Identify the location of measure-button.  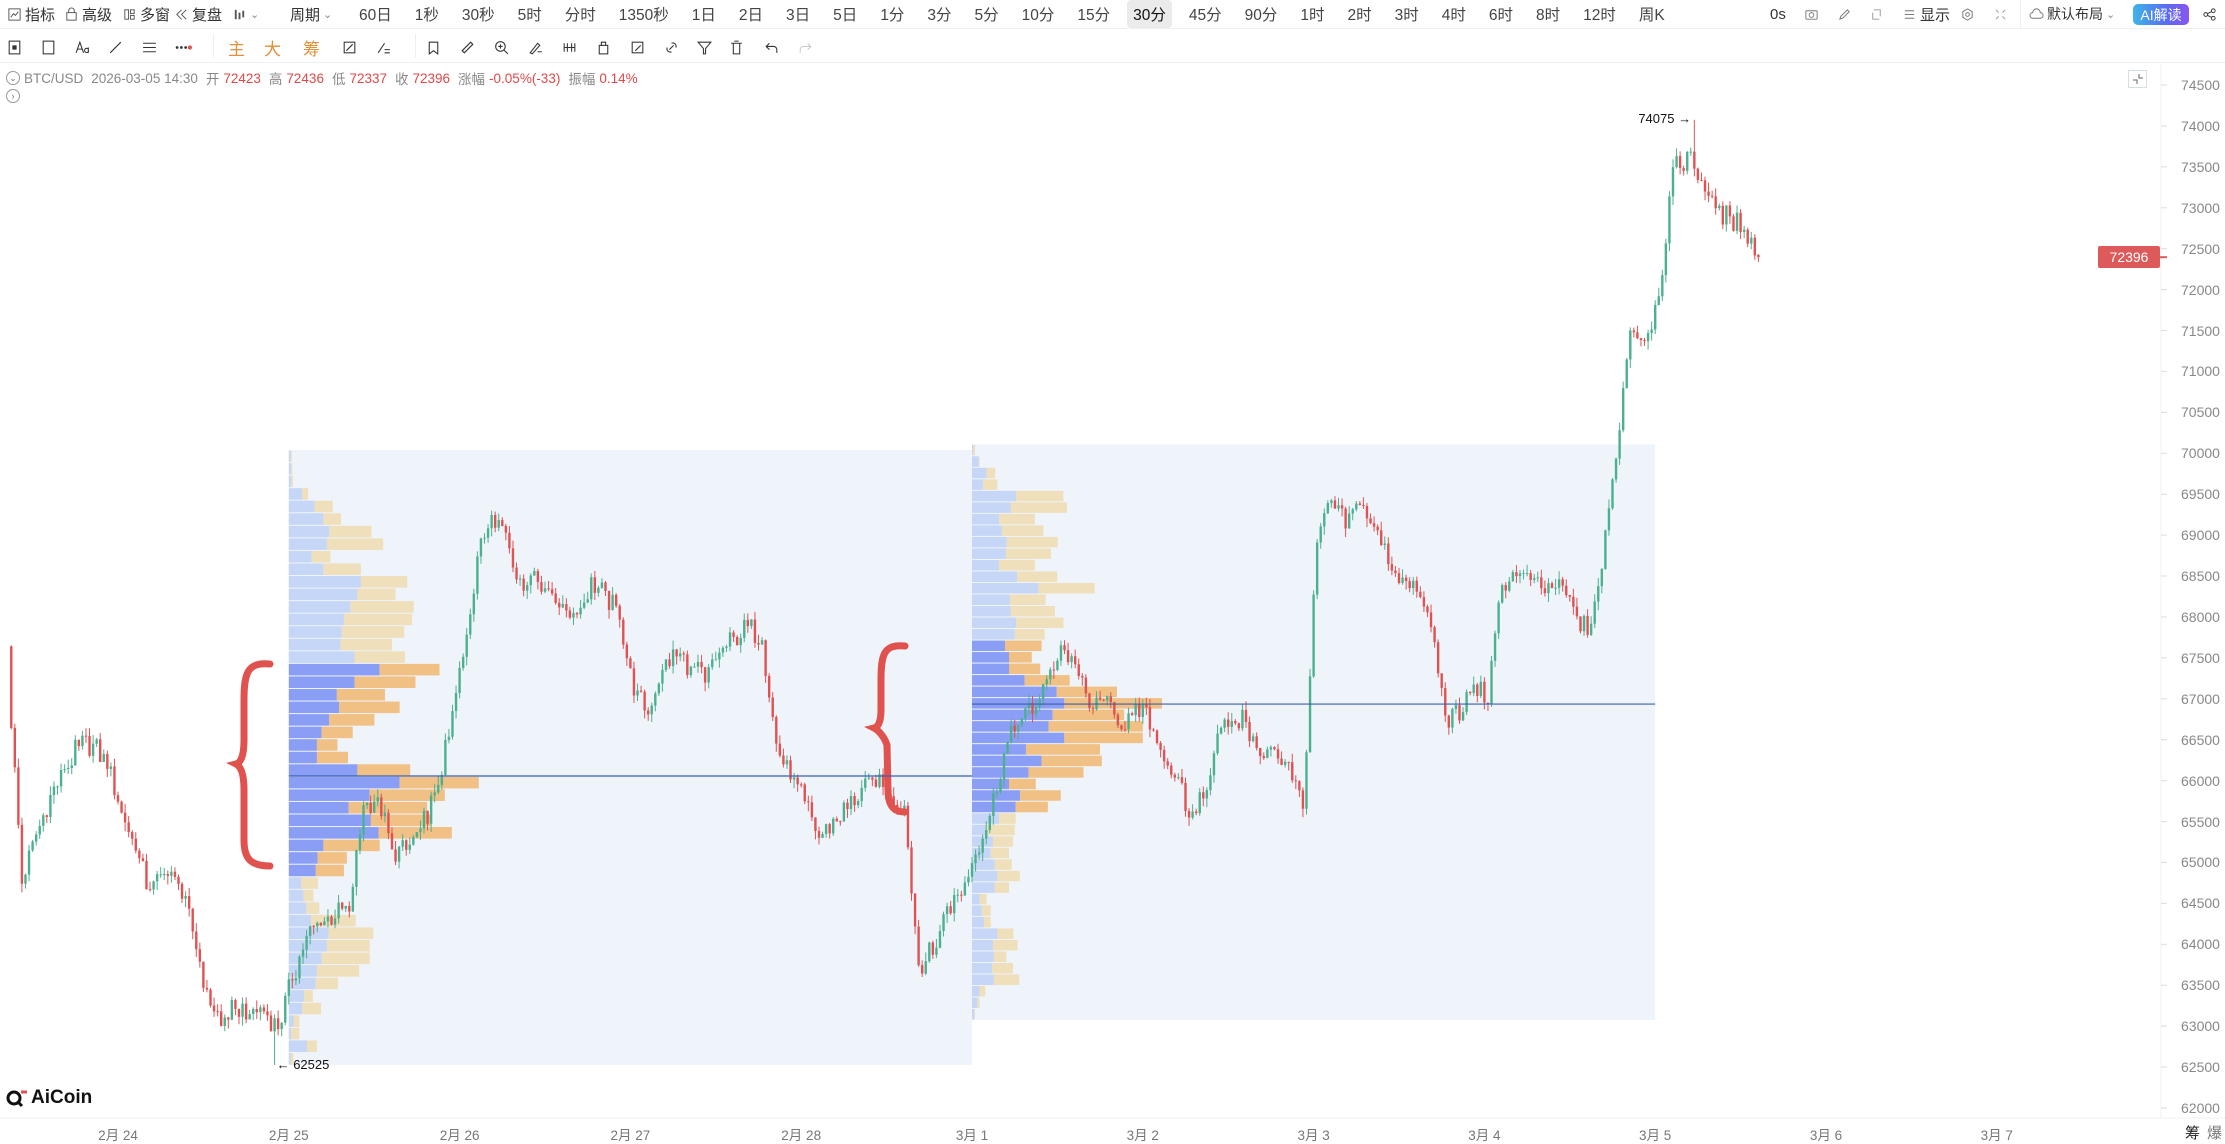
(383, 47).